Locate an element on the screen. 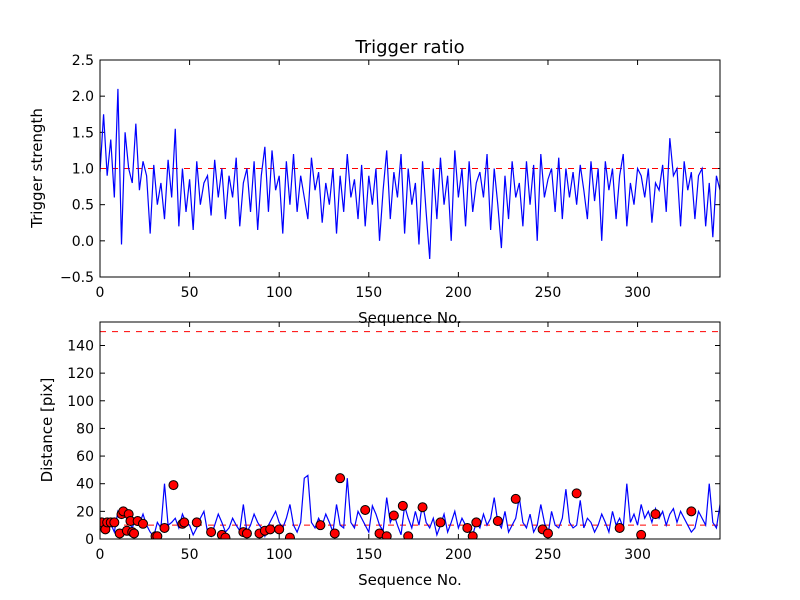 The width and height of the screenshot is (800, 600). bottom-y-tick-label: 60 is located at coordinates (85, 457).